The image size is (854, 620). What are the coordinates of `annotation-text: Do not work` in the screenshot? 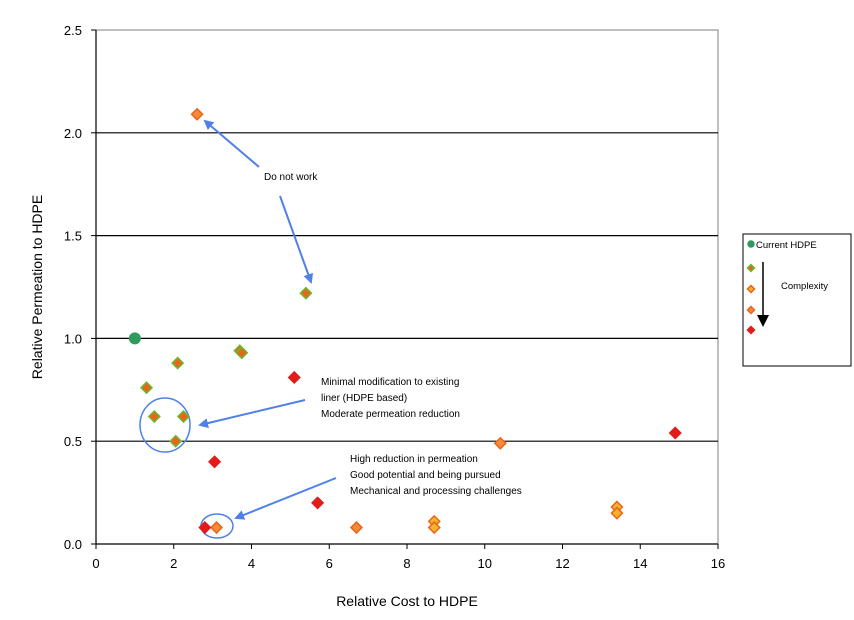 It's located at (291, 177).